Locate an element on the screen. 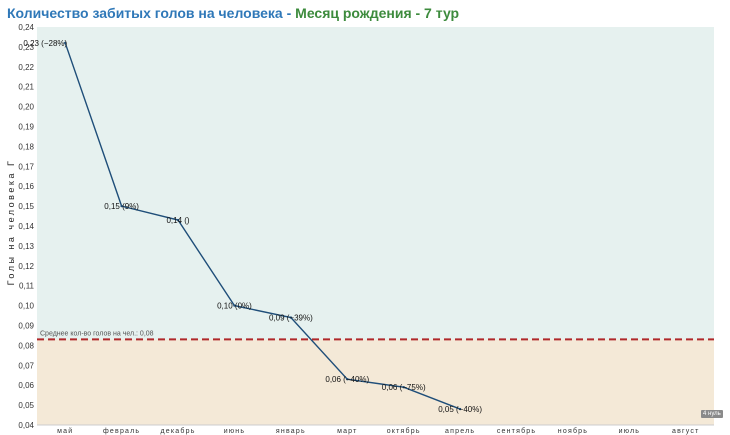  y-tick-label: 0,16 is located at coordinates (26, 186).